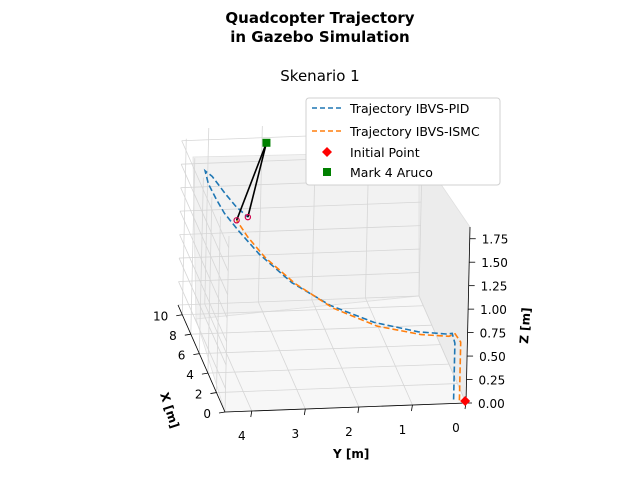 This screenshot has width=640, height=480. What do you see at coordinates (491, 404) in the screenshot?
I see `z-tick-label-0.00: 0.00` at bounding box center [491, 404].